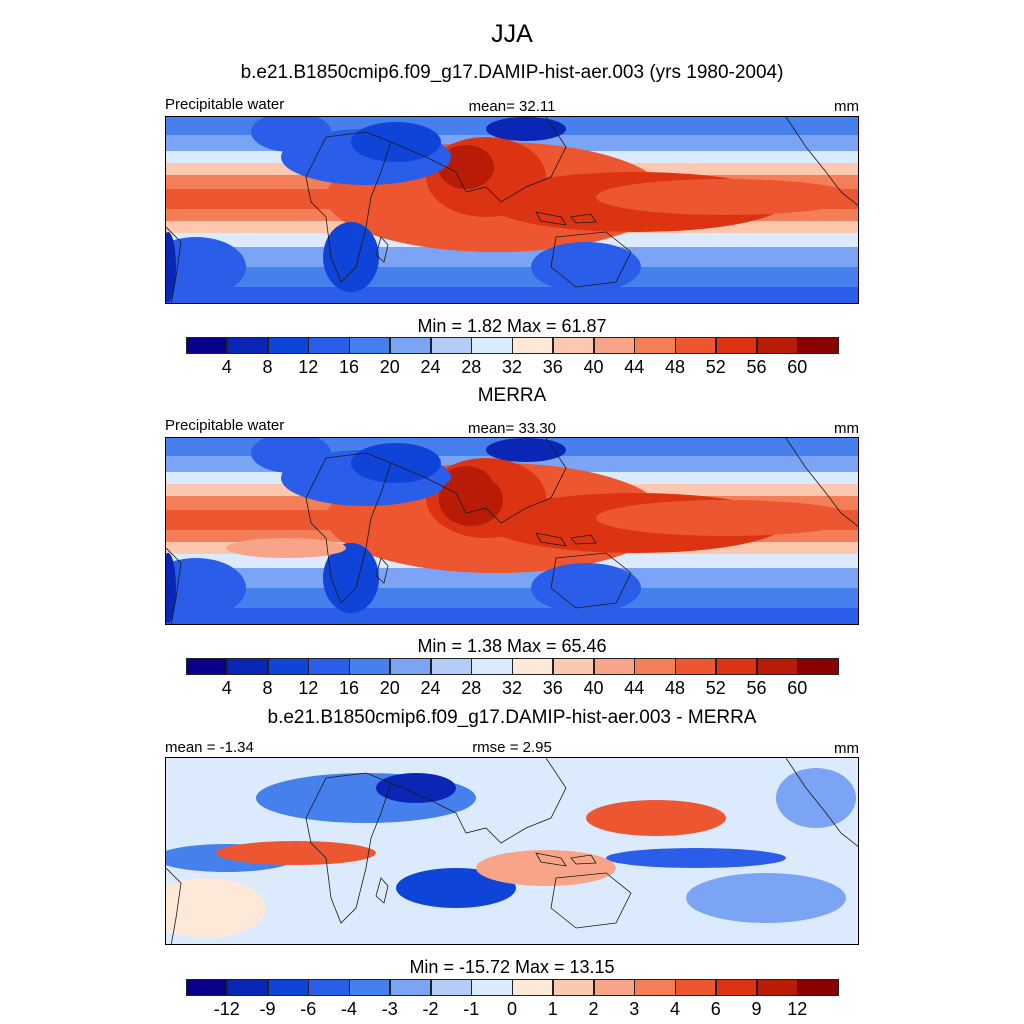 The width and height of the screenshot is (1024, 1024). Describe the element at coordinates (225, 104) in the screenshot. I see `panel-1-variable-label: Precipitable water` at that location.